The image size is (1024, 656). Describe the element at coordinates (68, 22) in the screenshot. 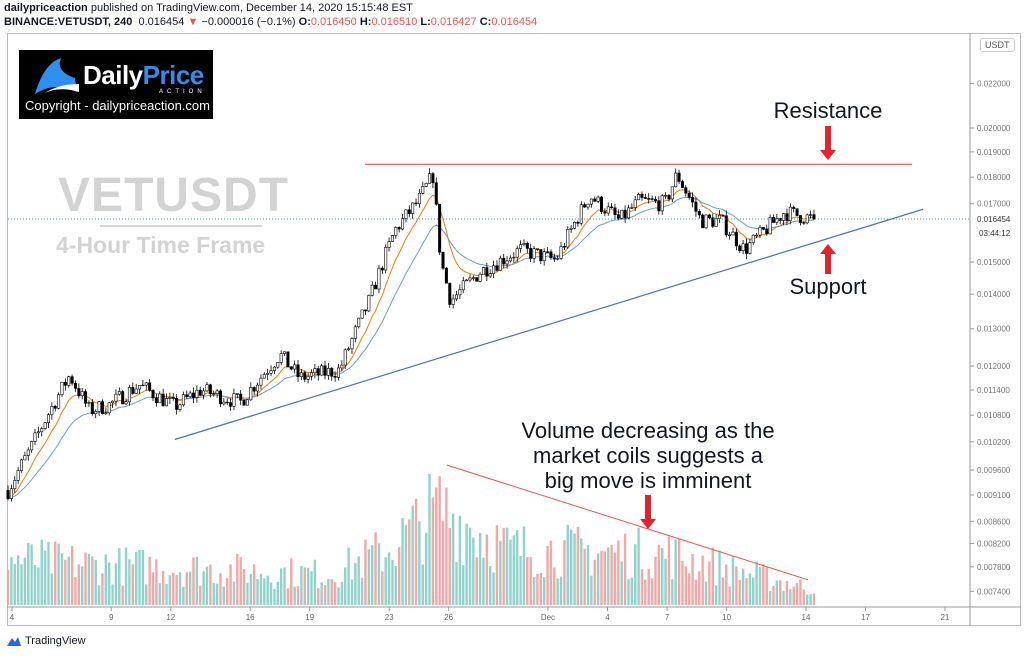

I see `symbol: BINANCE:VETUSDT, 240` at that location.